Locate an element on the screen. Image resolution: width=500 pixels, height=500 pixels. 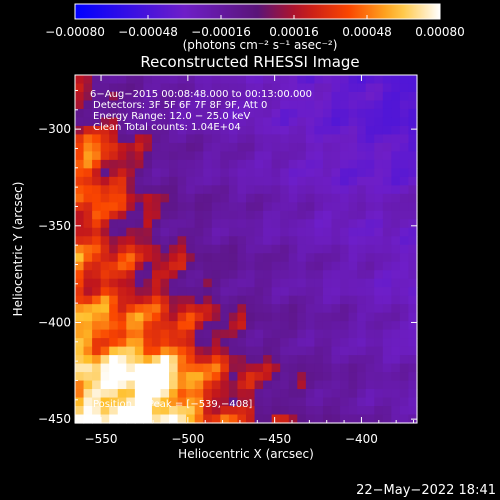
x-tick-label: −400 is located at coordinates (361, 439).